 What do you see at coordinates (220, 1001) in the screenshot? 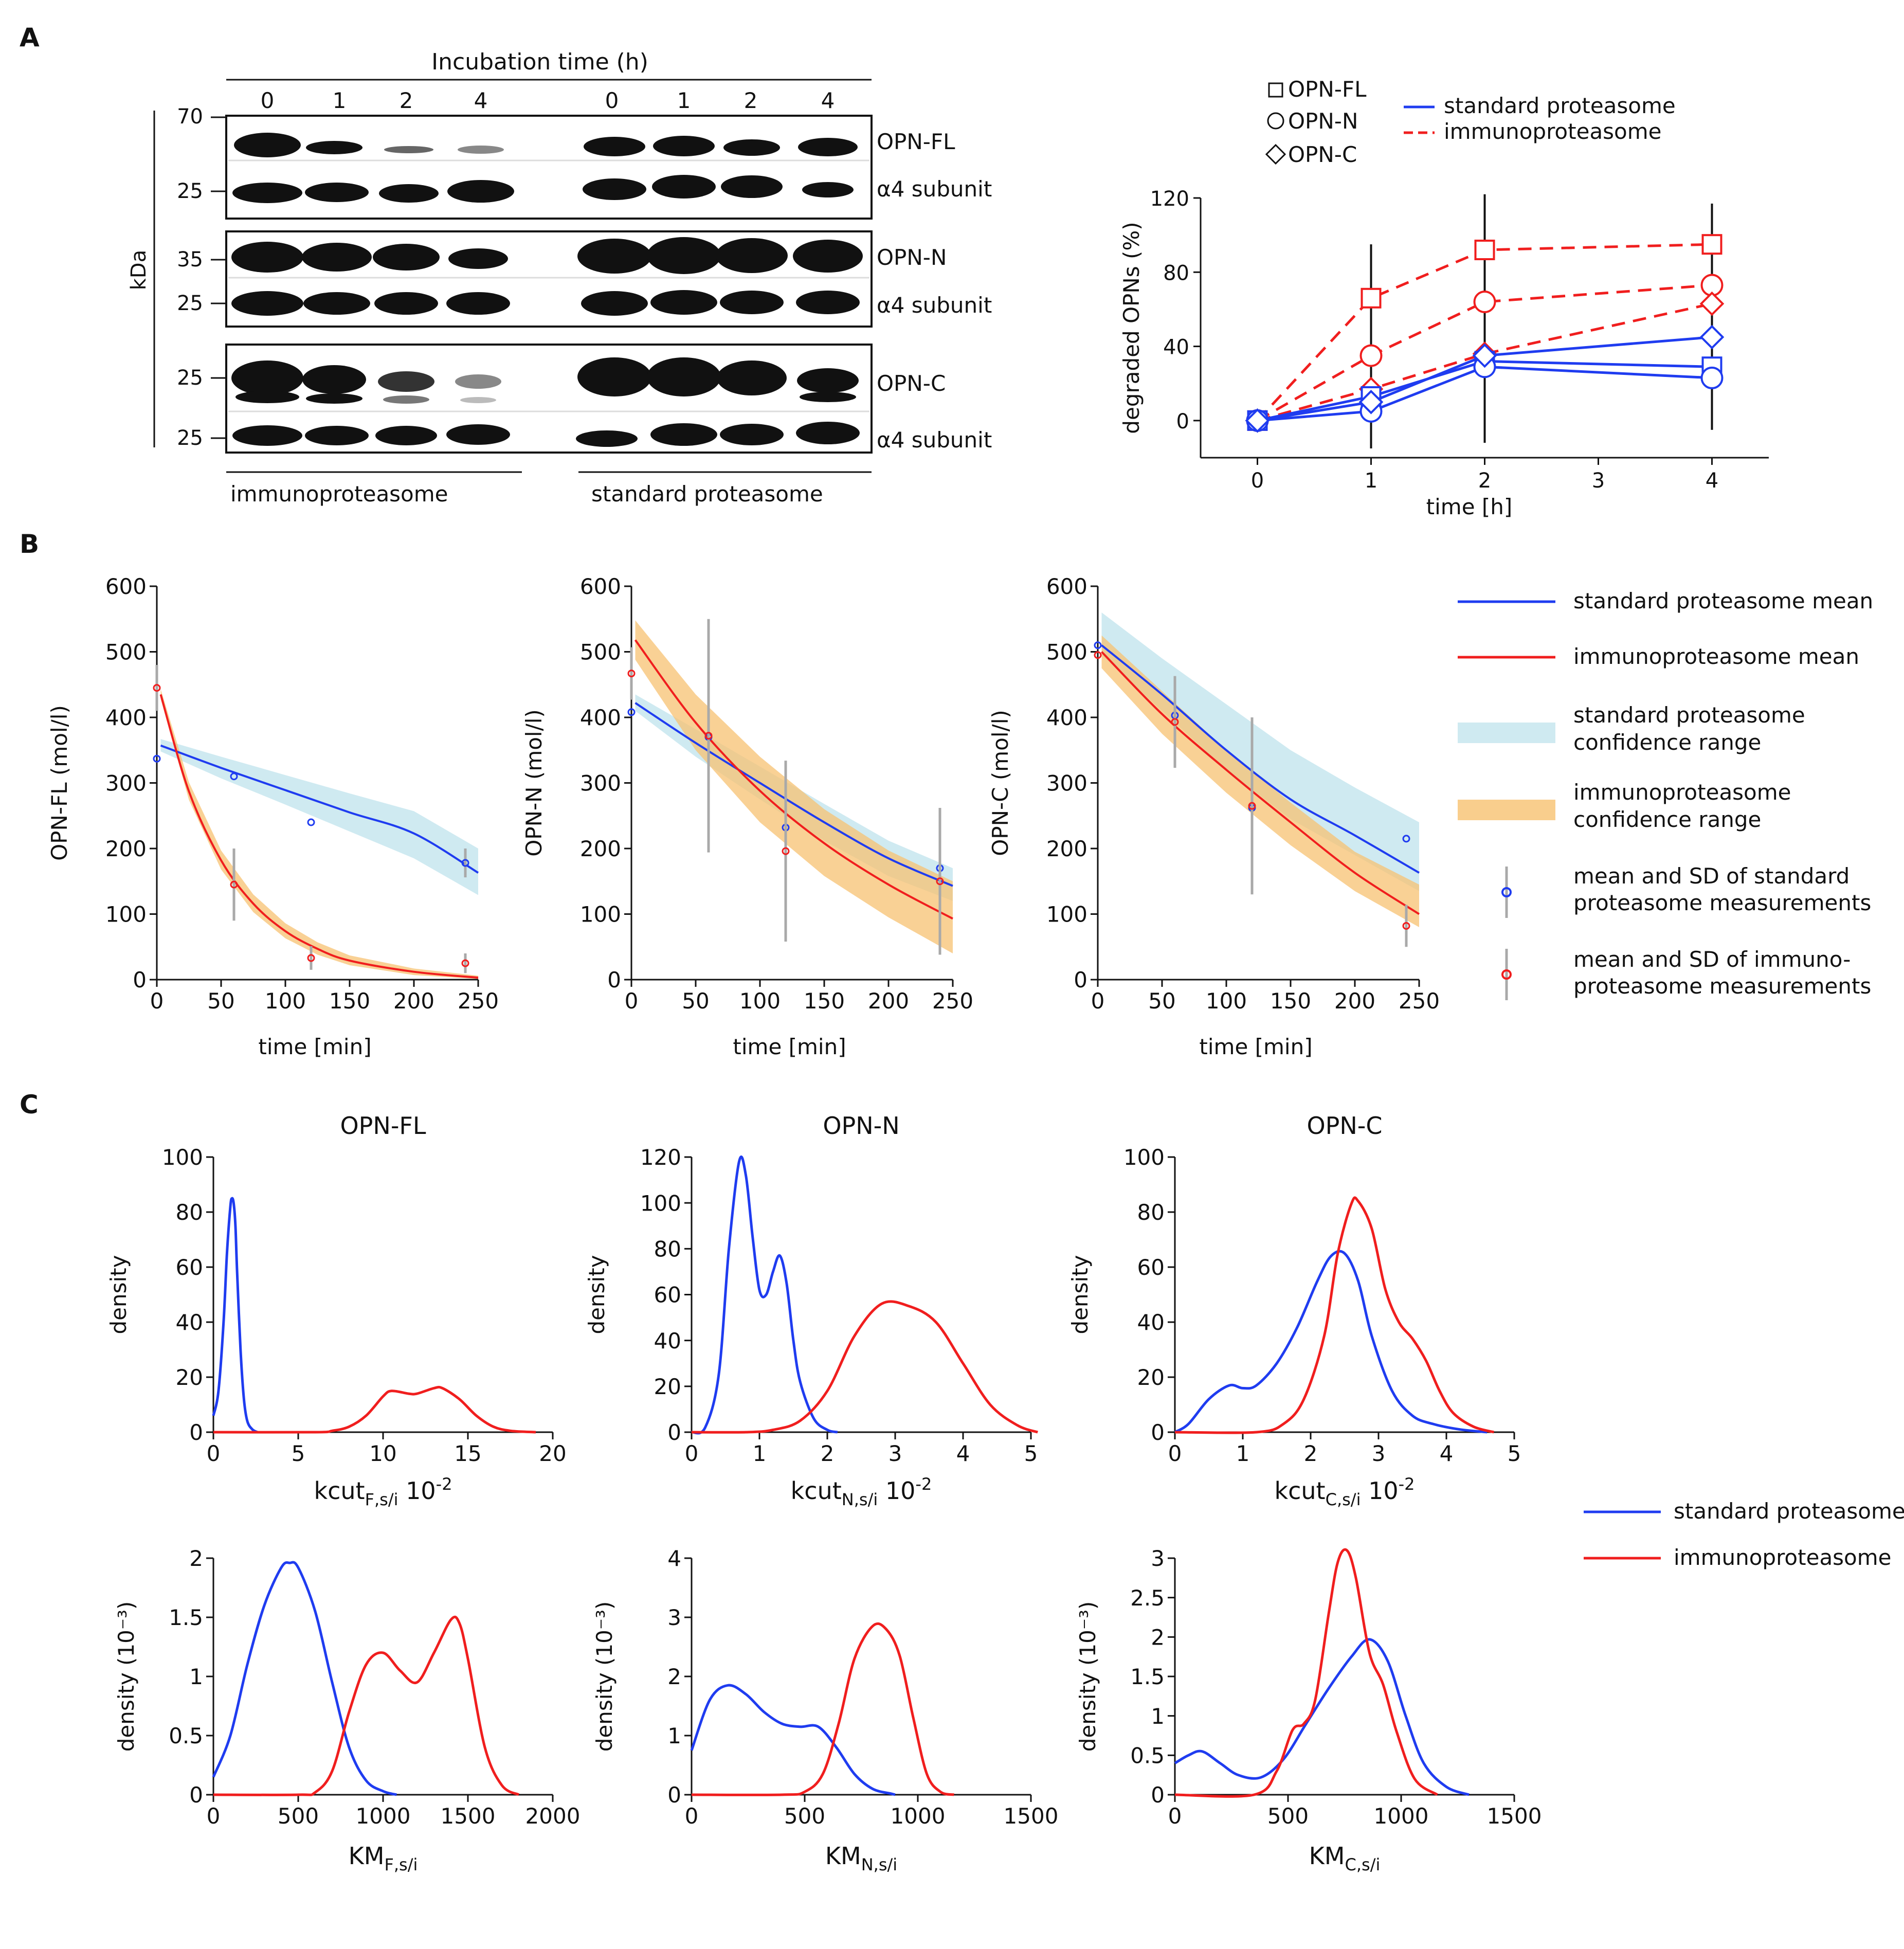
I see `x-tick-label: 50` at bounding box center [220, 1001].